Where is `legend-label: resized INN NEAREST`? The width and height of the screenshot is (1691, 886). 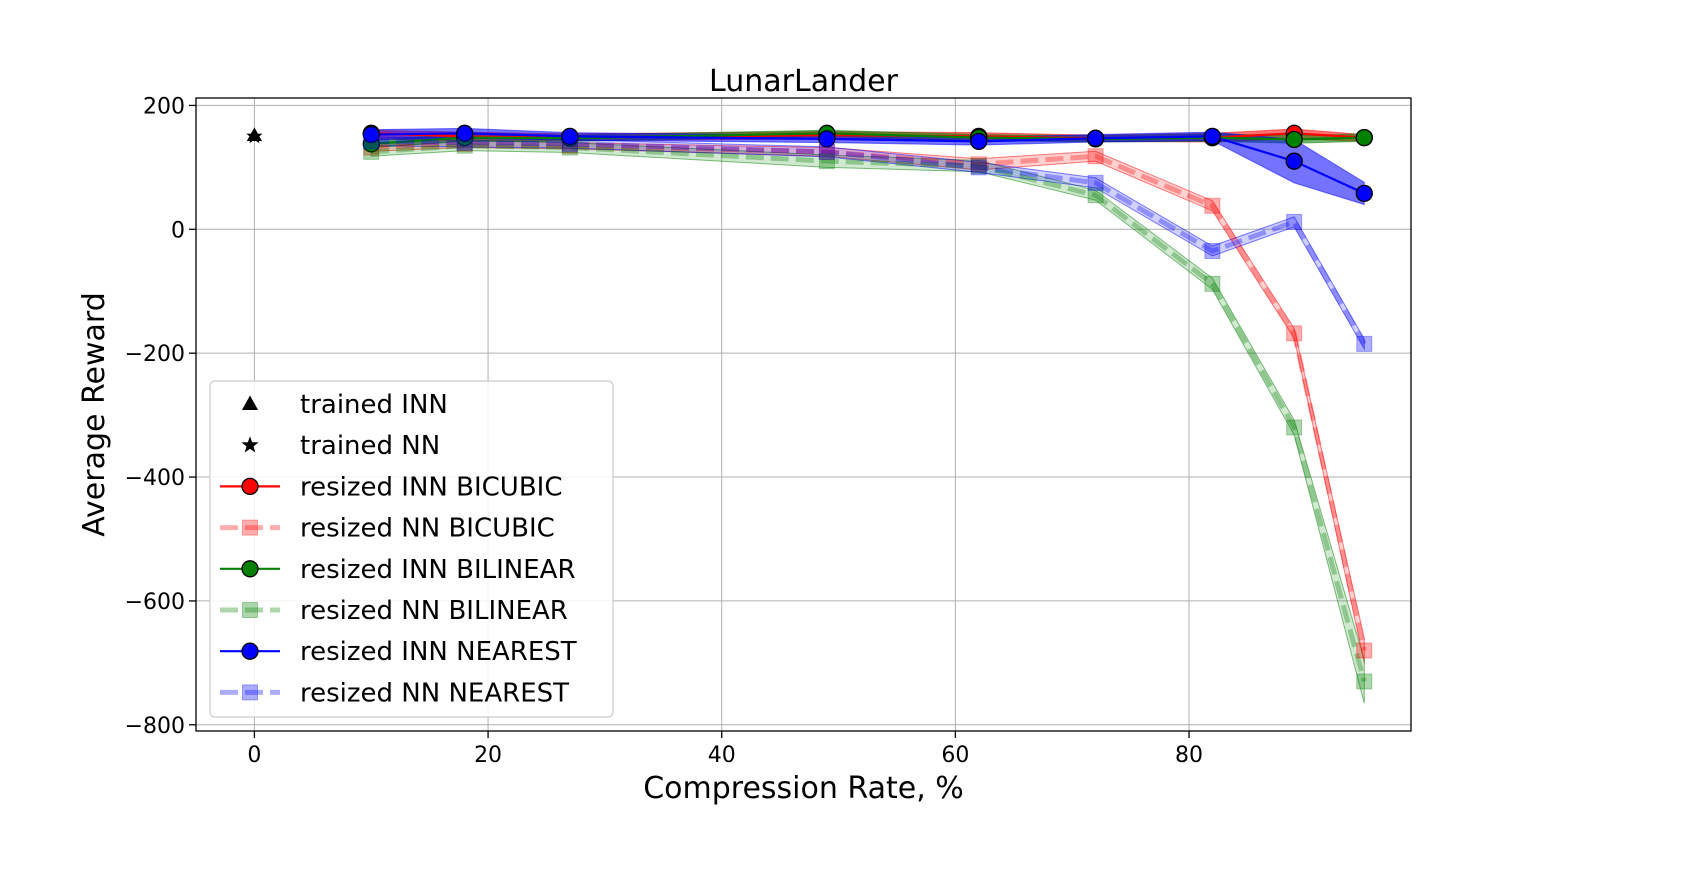 legend-label: resized INN NEAREST is located at coordinates (438, 652).